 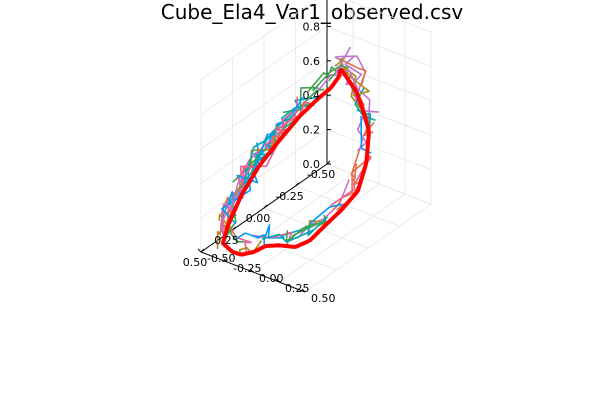 What do you see at coordinates (258, 218) in the screenshot?
I see `x-tick-label: 0.00` at bounding box center [258, 218].